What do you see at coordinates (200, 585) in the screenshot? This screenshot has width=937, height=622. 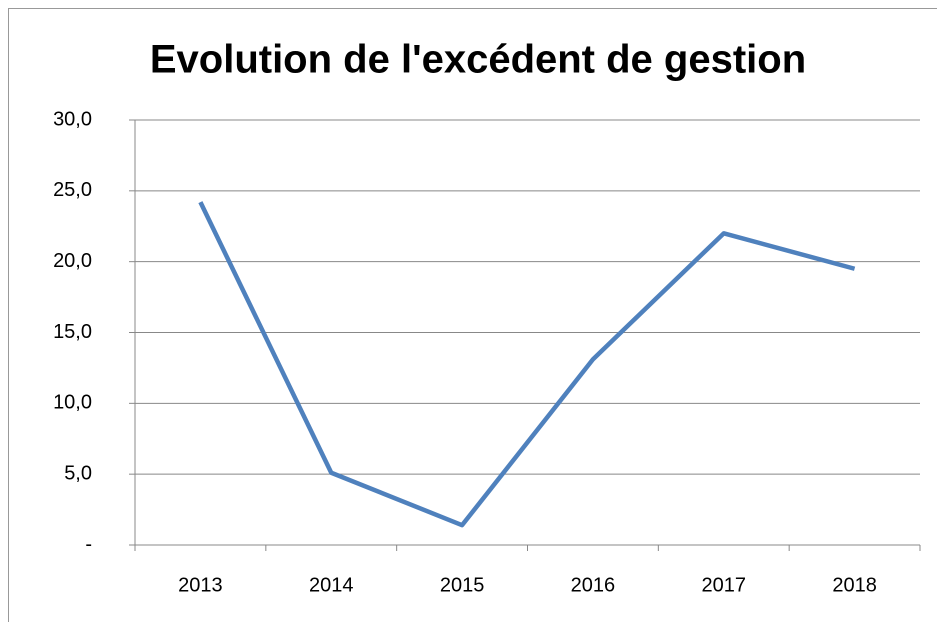 I see `x-tick-label: 2013` at bounding box center [200, 585].